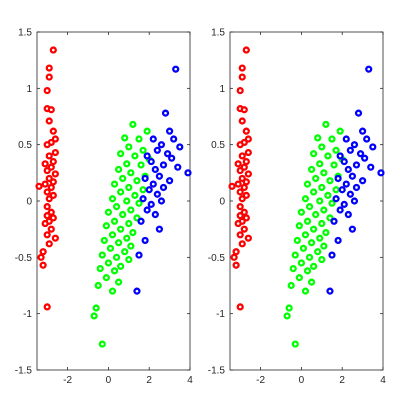 The image size is (415, 415). Describe the element at coordinates (222, 89) in the screenshot. I see `y-tick-label: 1` at that location.